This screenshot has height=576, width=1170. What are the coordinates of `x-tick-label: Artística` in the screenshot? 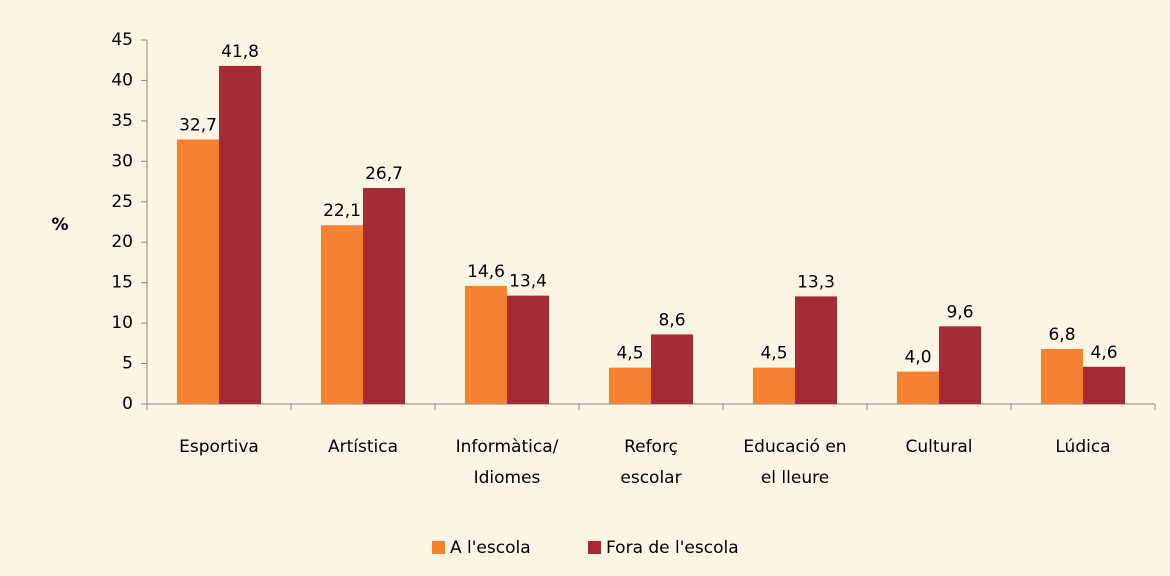 It's located at (363, 447).